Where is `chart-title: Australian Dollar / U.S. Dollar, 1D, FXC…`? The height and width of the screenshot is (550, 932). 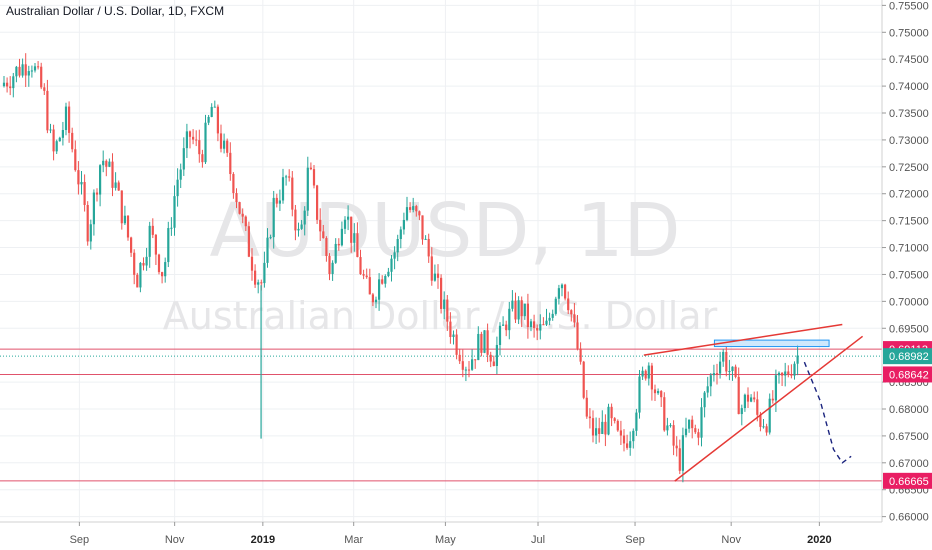 chart-title: Australian Dollar / U.S. Dollar, 1D, FXC… is located at coordinates (115, 11).